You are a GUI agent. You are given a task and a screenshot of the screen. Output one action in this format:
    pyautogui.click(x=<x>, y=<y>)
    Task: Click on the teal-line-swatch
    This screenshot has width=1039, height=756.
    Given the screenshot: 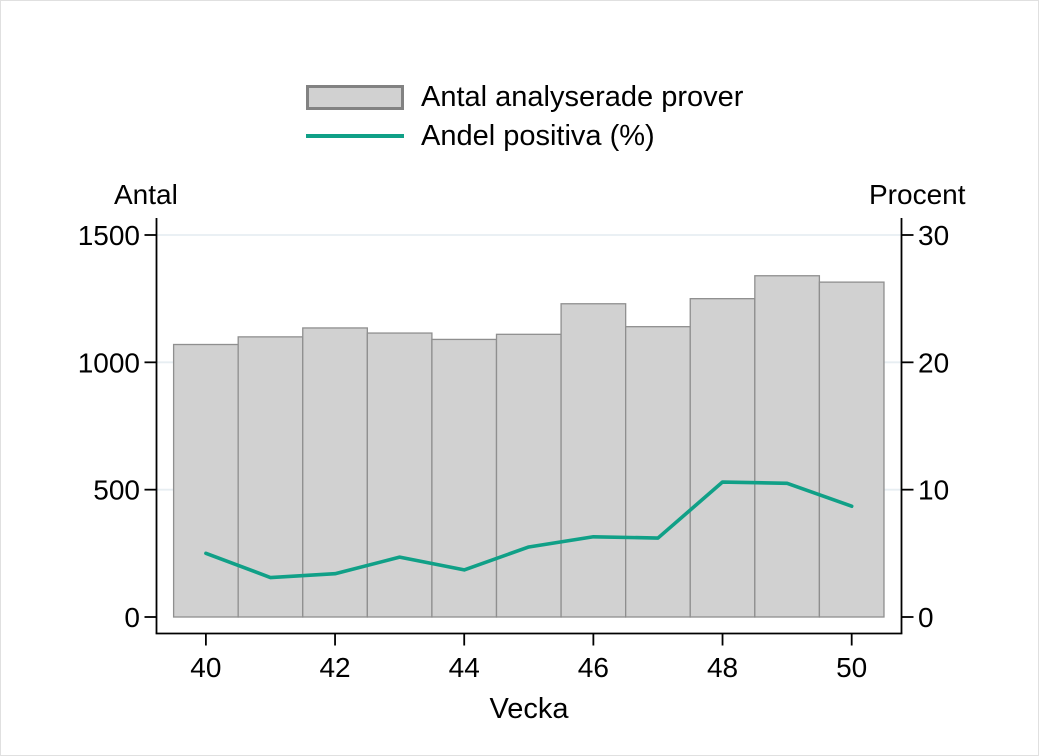 What is the action you would take?
    pyautogui.click(x=355, y=136)
    